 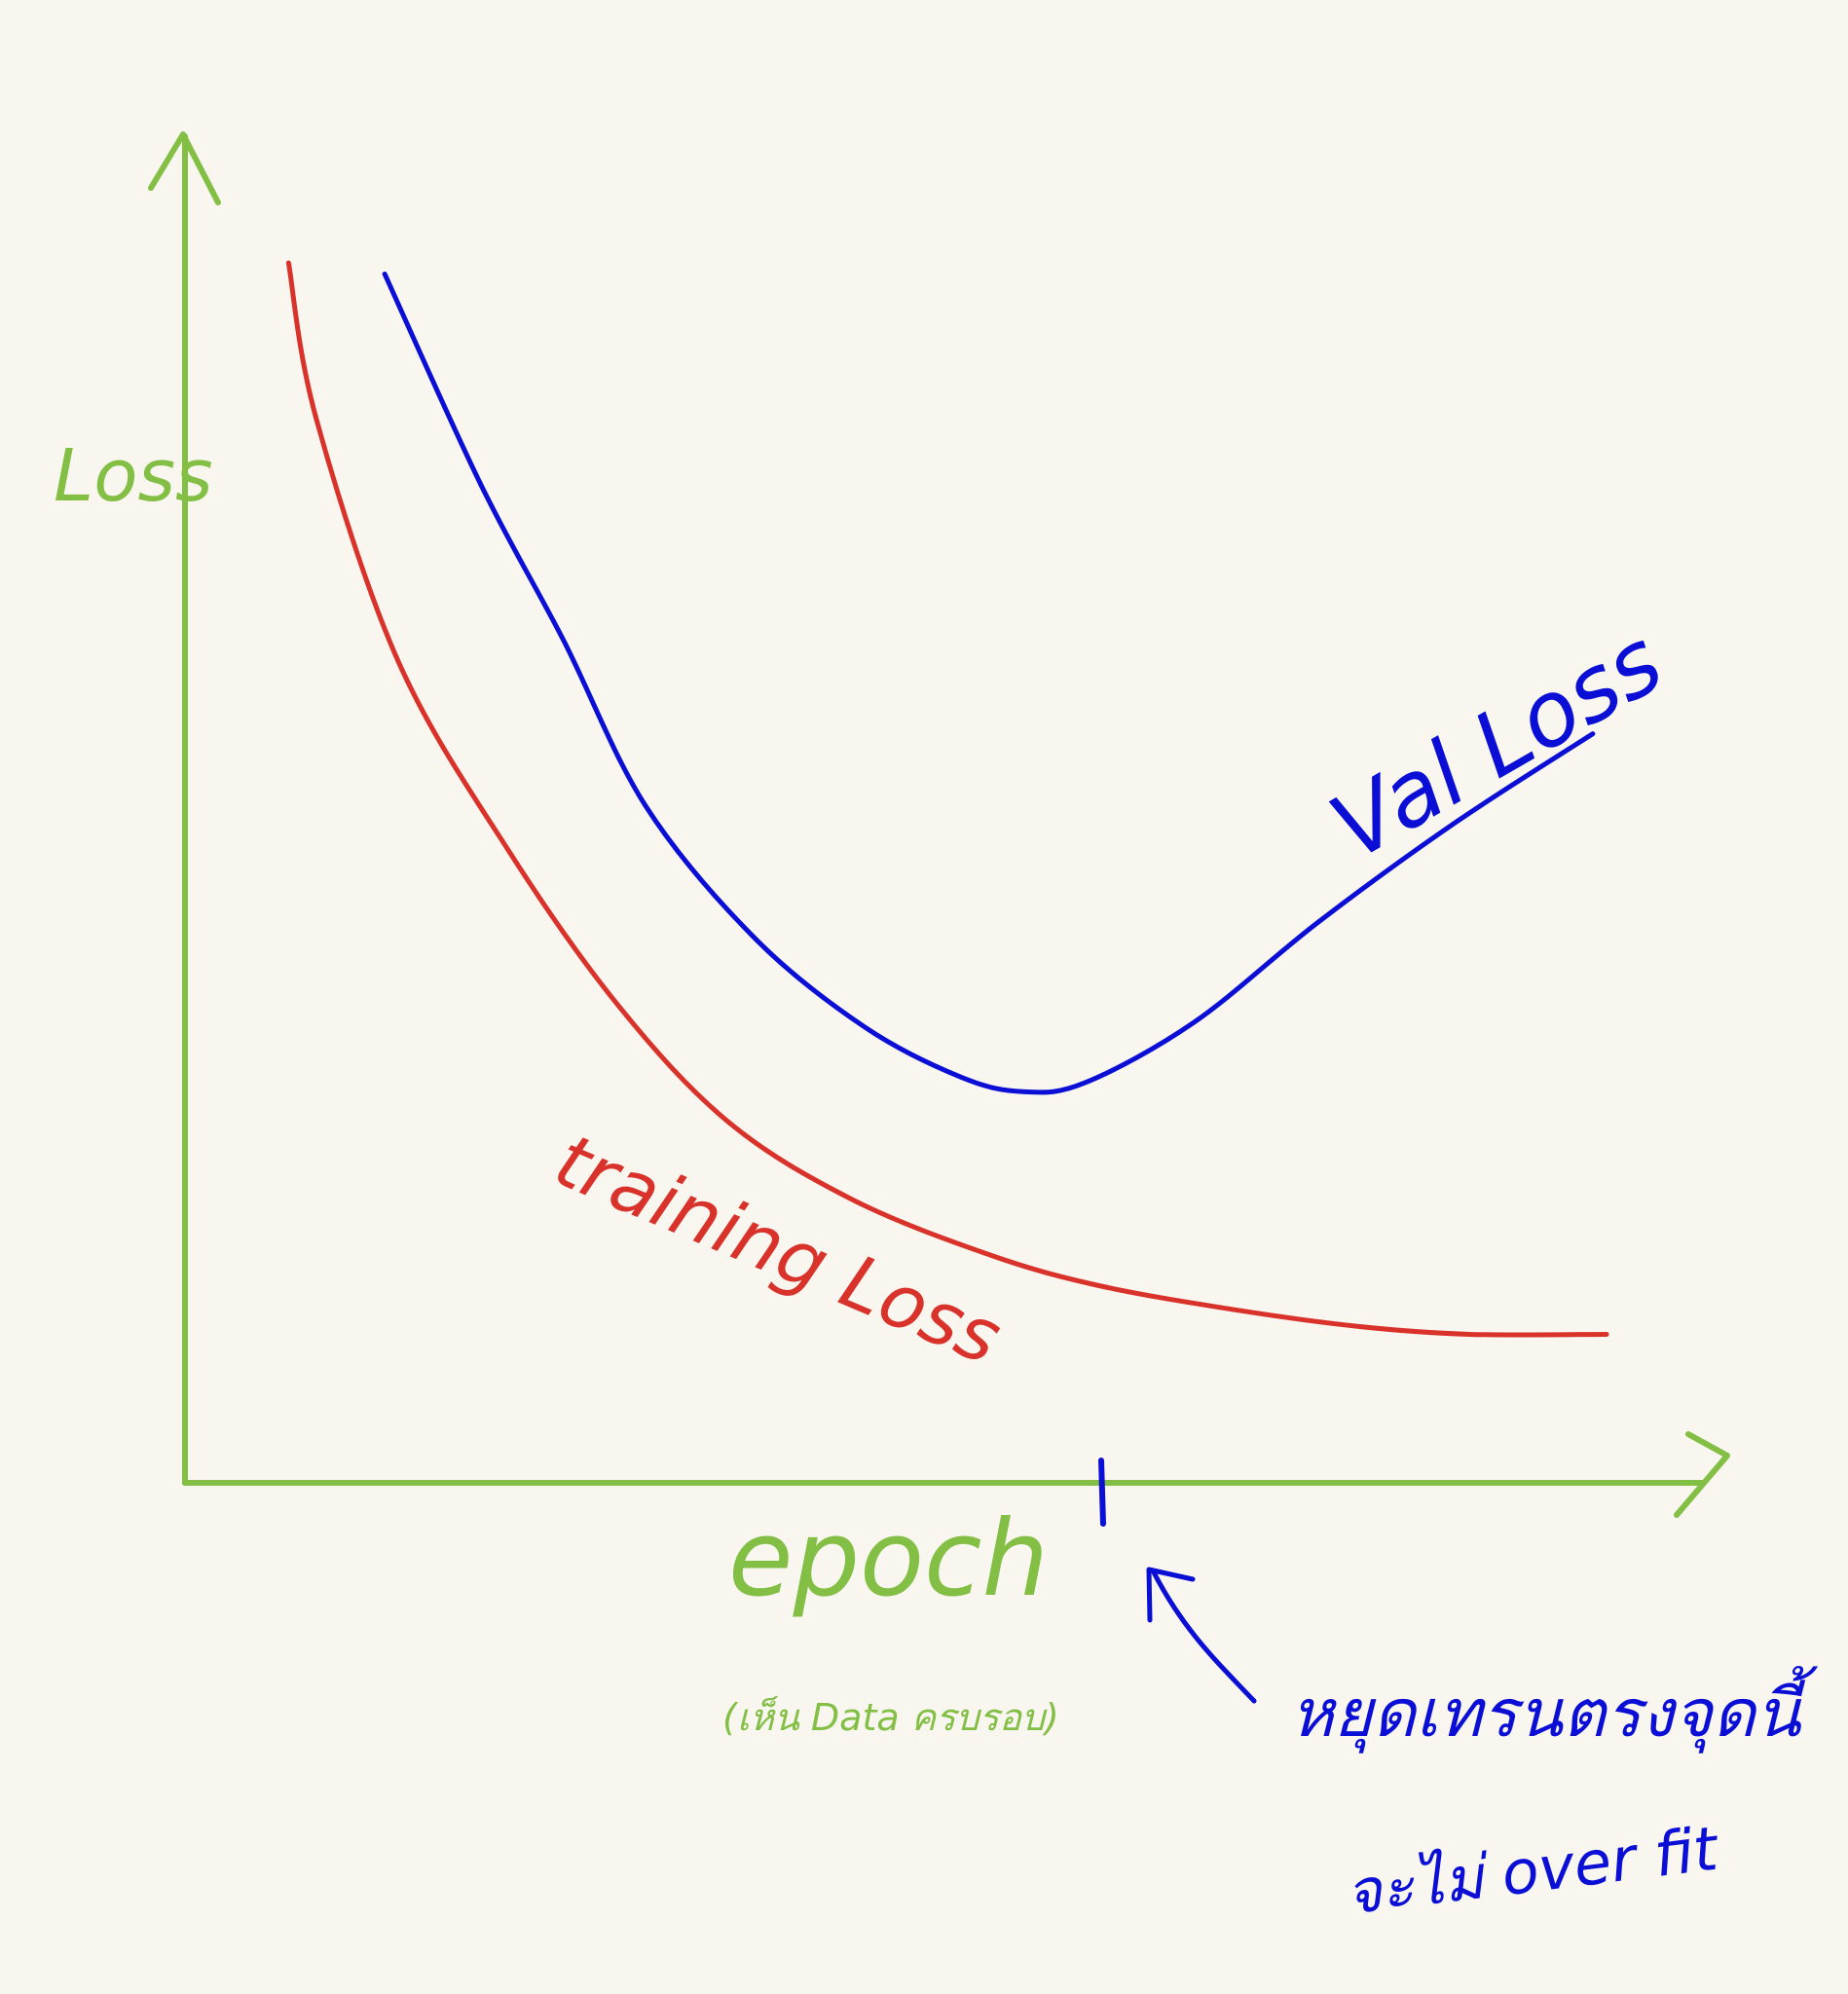 I want to click on x-axis-note: (เห็น Data ครบรอบ), so click(x=890, y=1717).